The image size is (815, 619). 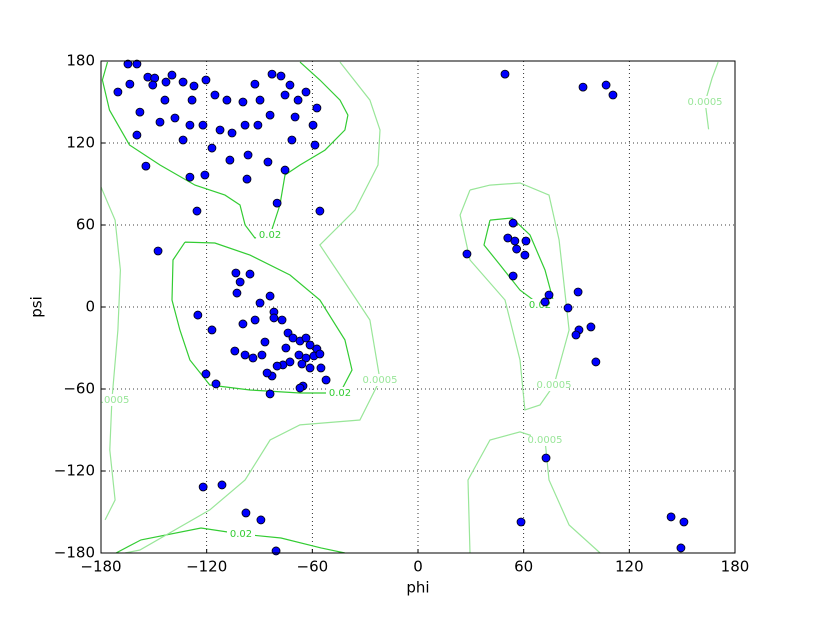 What do you see at coordinates (79, 389) in the screenshot?
I see `y-tick-label: −60` at bounding box center [79, 389].